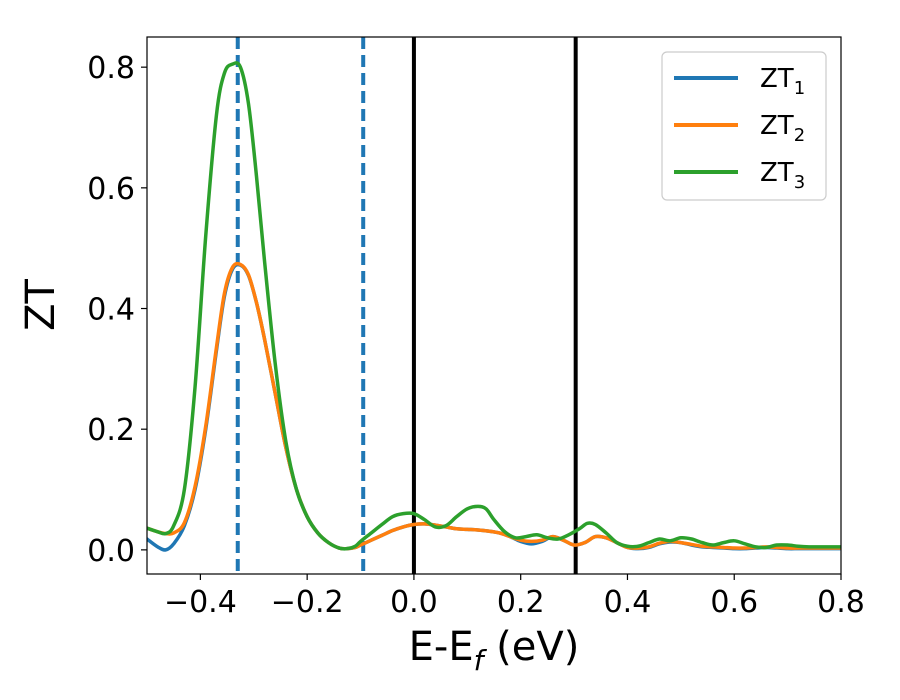  What do you see at coordinates (111, 68) in the screenshot?
I see `y-tick-label: 0.8` at bounding box center [111, 68].